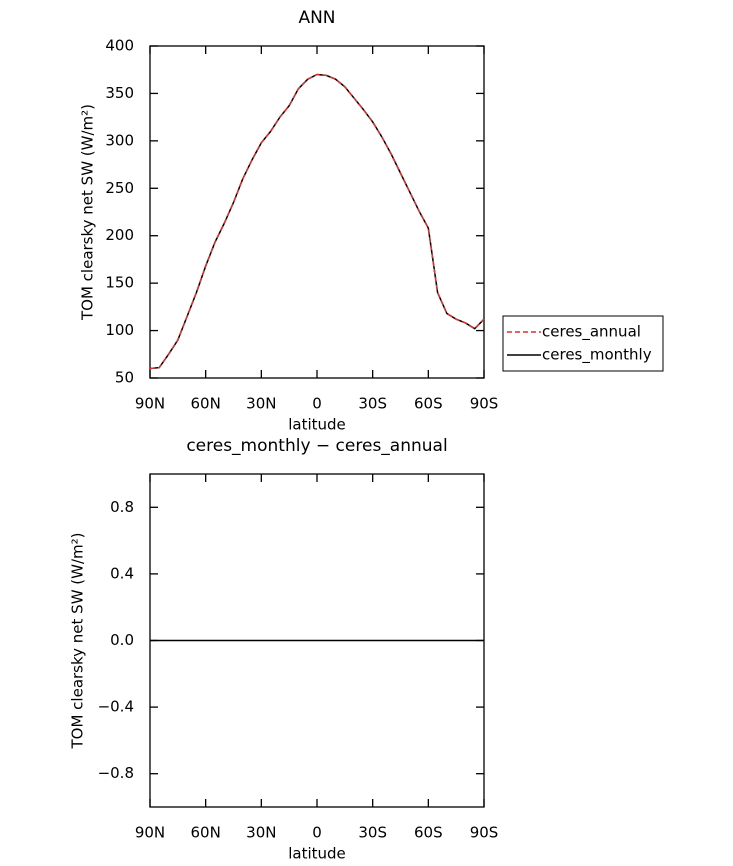 The width and height of the screenshot is (733, 866). I want to click on y-tick-label: 350, so click(119, 93).